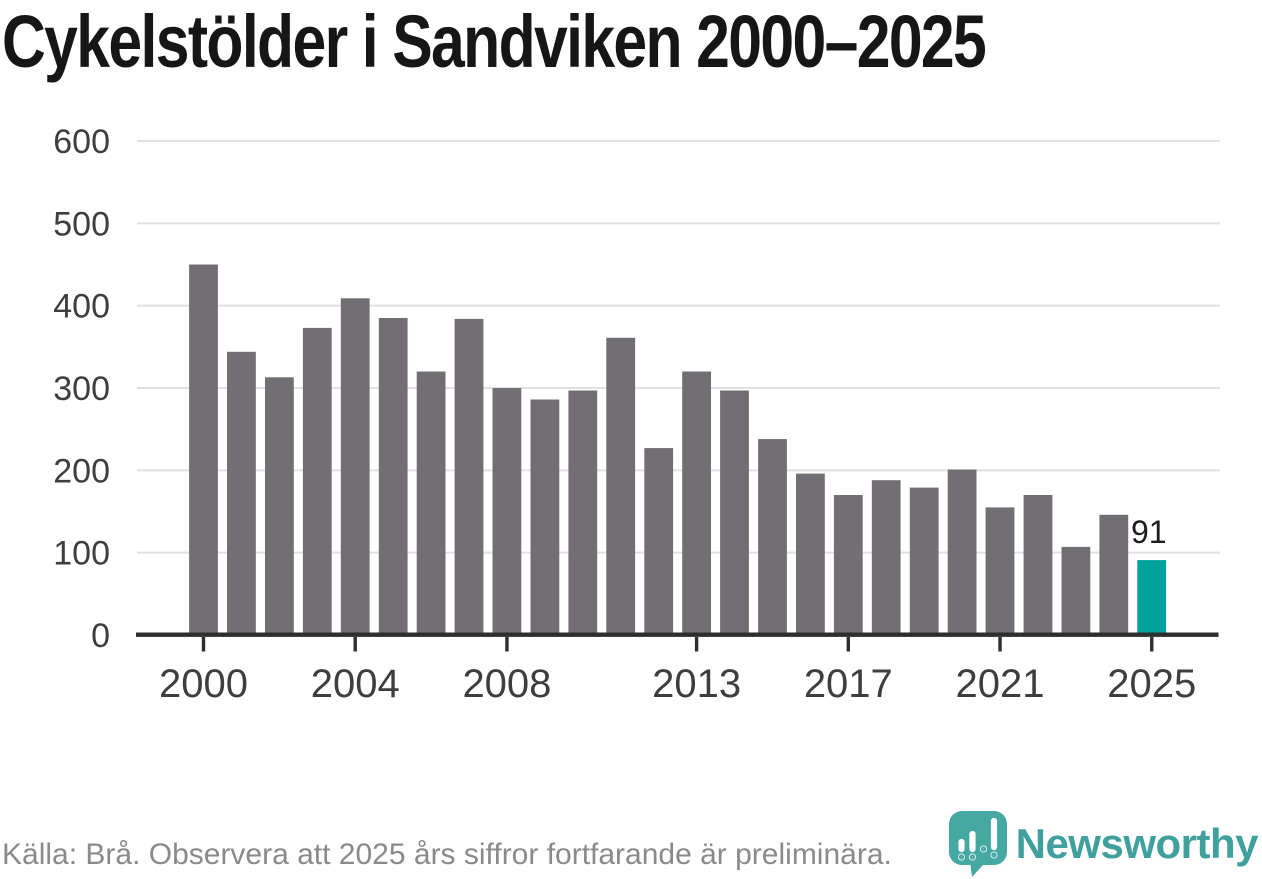  I want to click on y-tick-label-100: 100, so click(81, 554).